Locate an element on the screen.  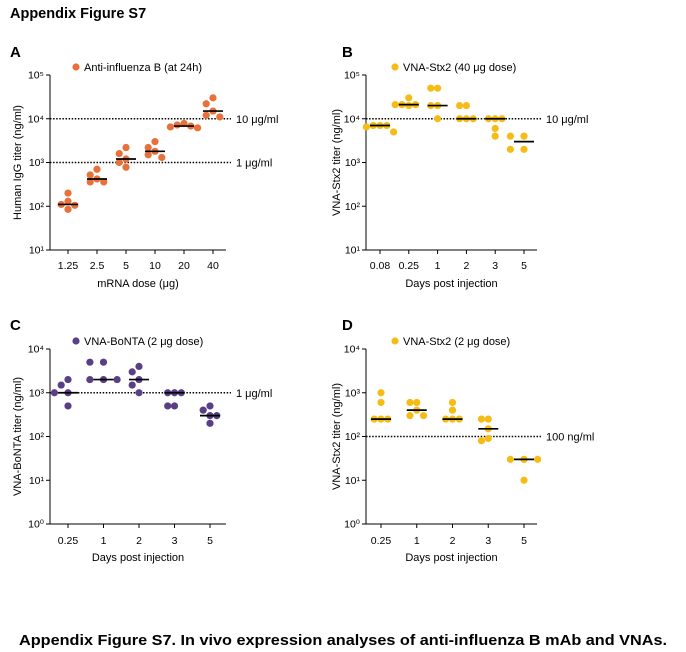
x-tick-label: 20 is located at coordinates (184, 266).